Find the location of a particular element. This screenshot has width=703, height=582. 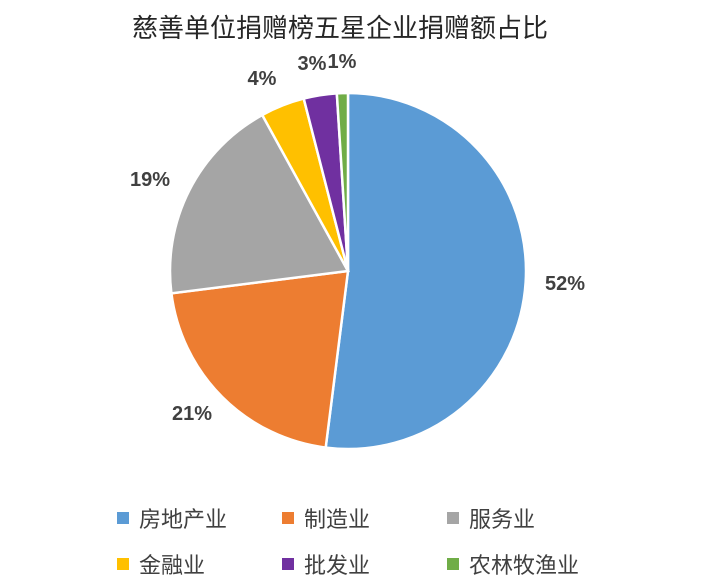

data-label-5: 3% is located at coordinates (312, 64).